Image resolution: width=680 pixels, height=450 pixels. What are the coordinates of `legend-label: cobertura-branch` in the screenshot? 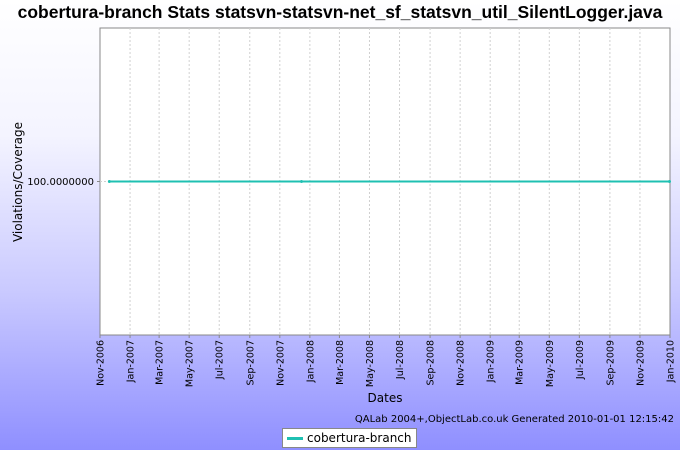 It's located at (359, 438).